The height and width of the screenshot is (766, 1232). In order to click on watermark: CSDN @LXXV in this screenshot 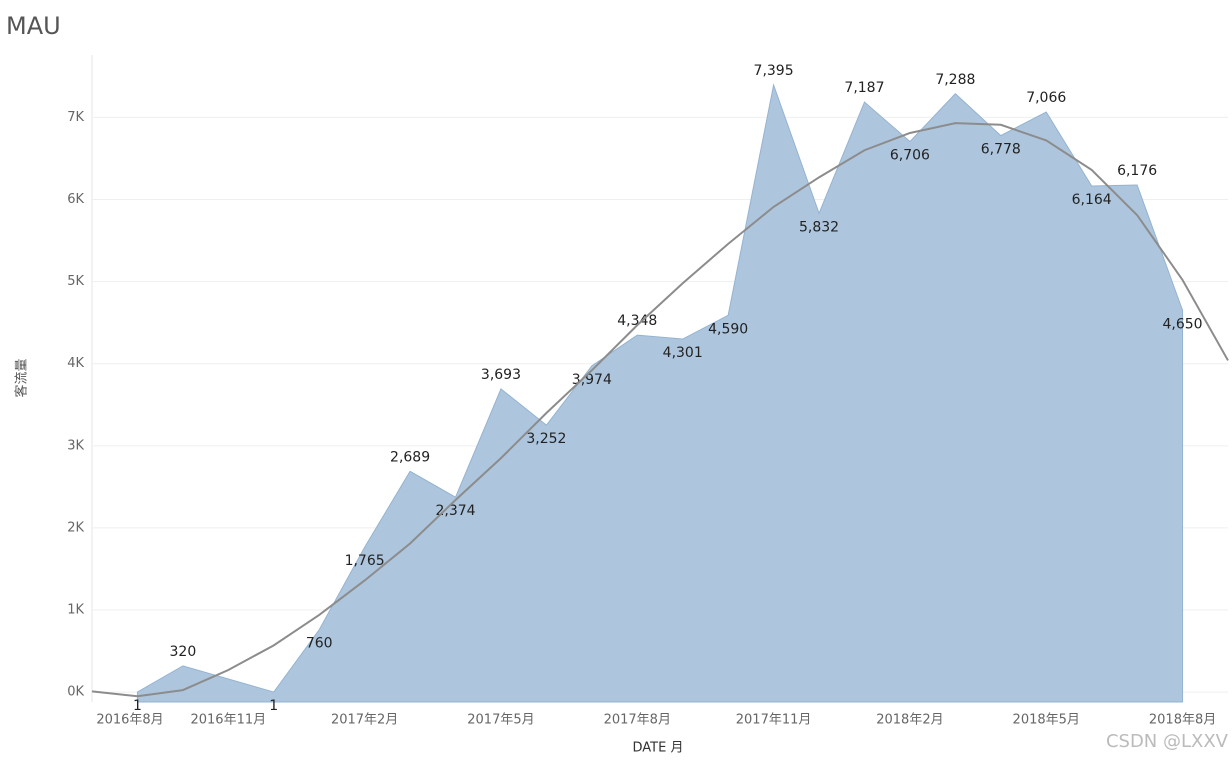, I will do `click(1167, 741)`.